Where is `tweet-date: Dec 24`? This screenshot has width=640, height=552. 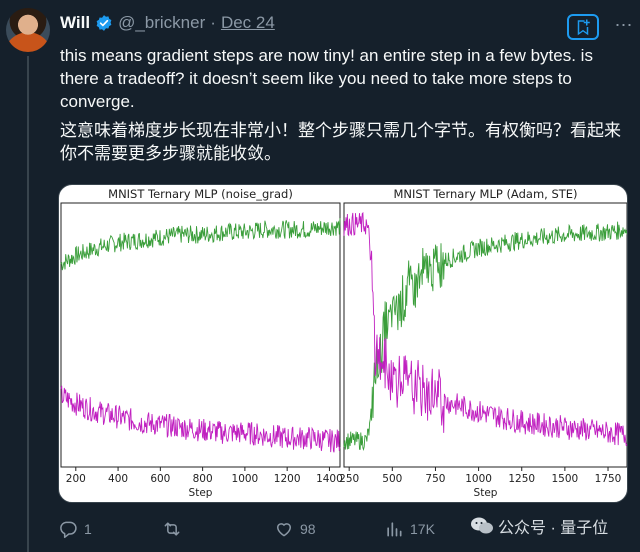 tweet-date: Dec 24 is located at coordinates (247, 22).